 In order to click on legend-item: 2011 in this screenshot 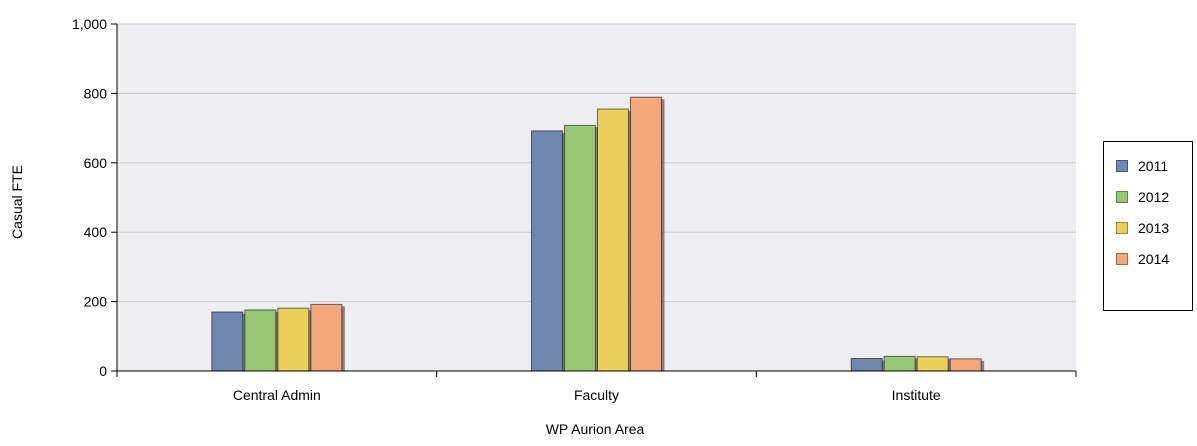, I will do `click(1148, 165)`.